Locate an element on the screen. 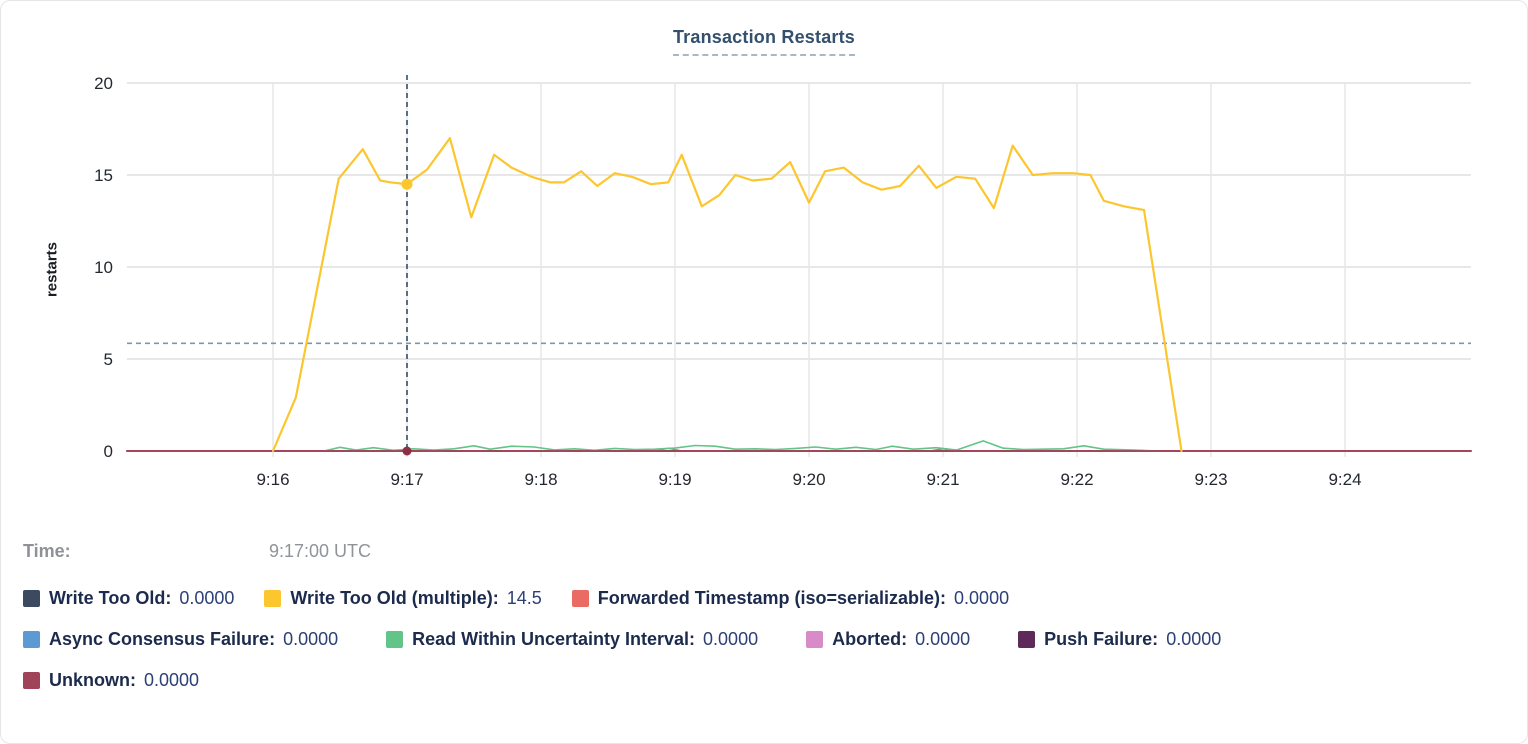 The width and height of the screenshot is (1528, 744). y-tick-label: 15 is located at coordinates (103, 175).